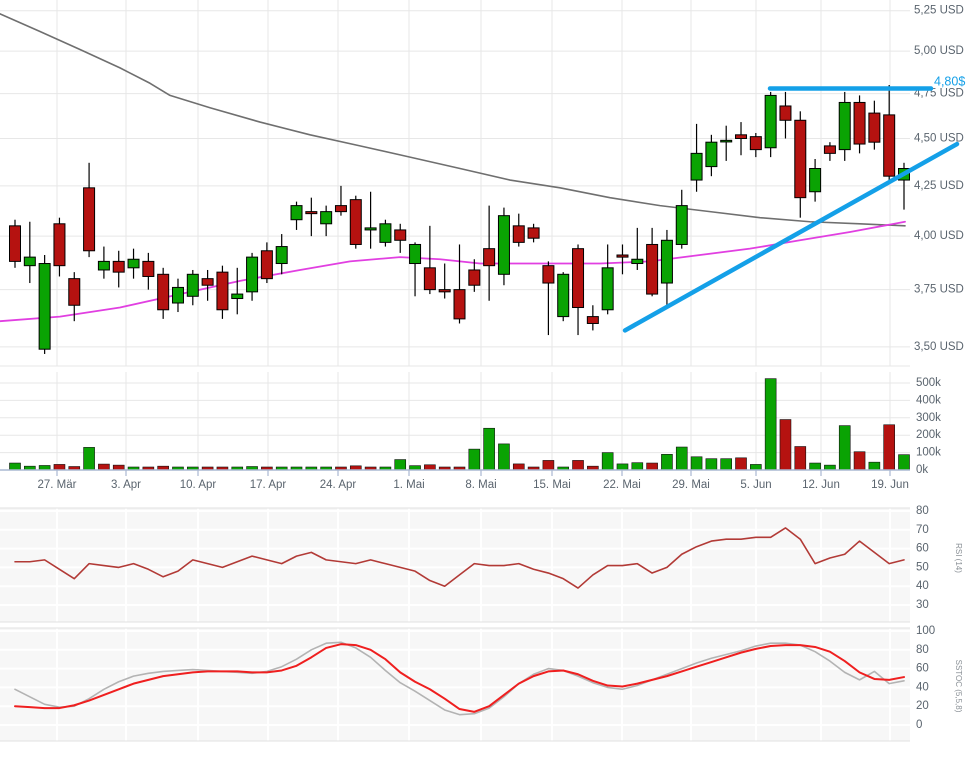 This screenshot has height=765, width=968. I want to click on x-tick-label: 12. Jun, so click(821, 485).